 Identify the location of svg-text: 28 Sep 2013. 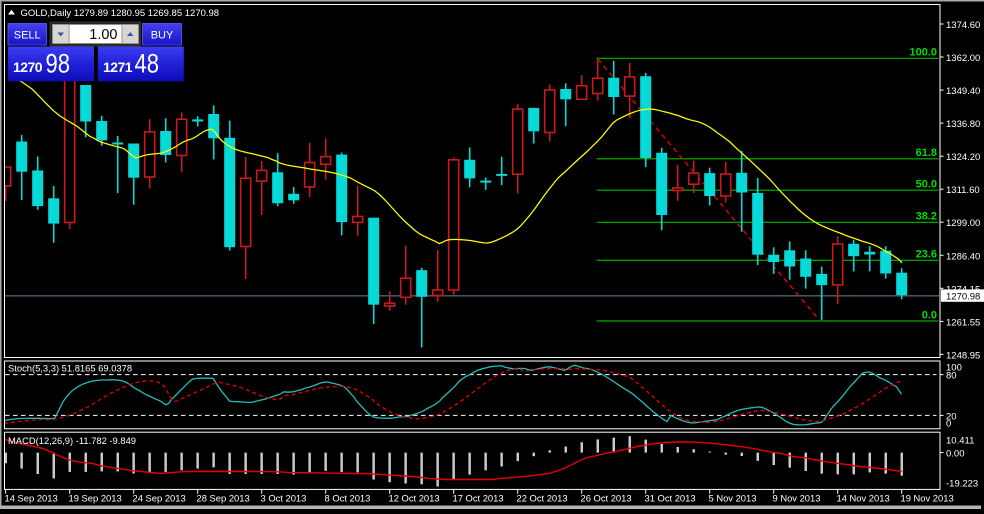
(223, 498).